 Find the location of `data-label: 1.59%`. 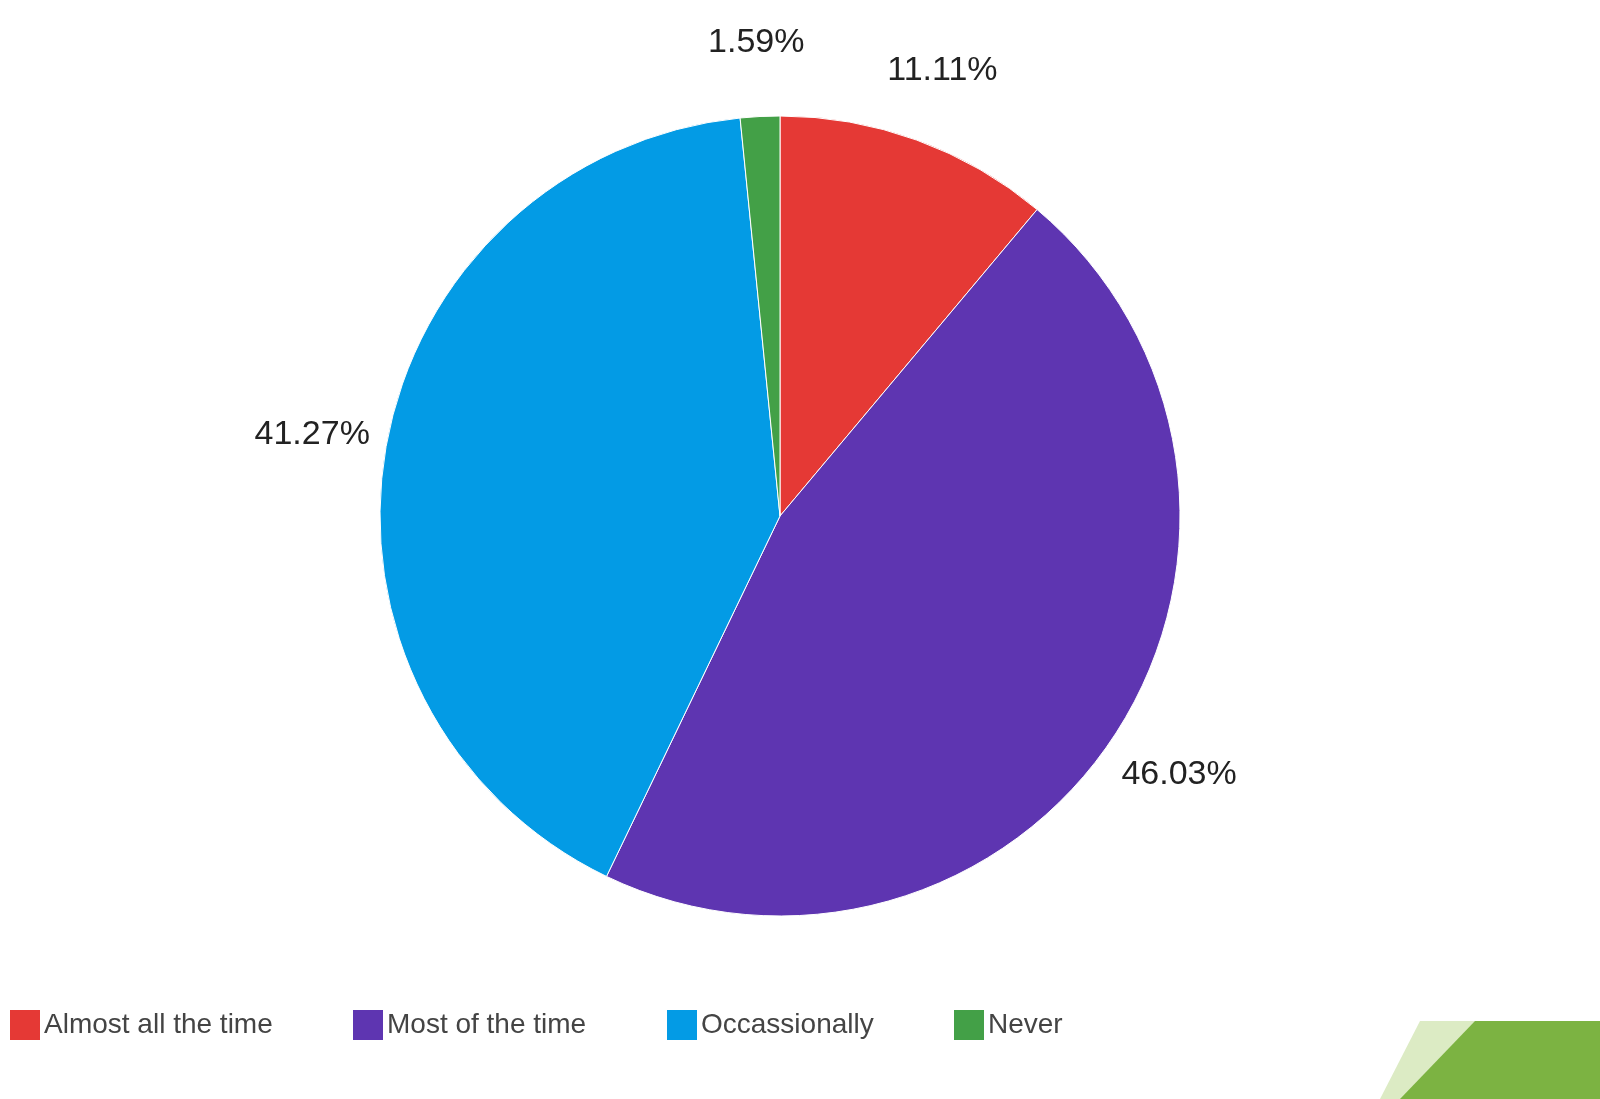

data-label: 1.59% is located at coordinates (756, 39).